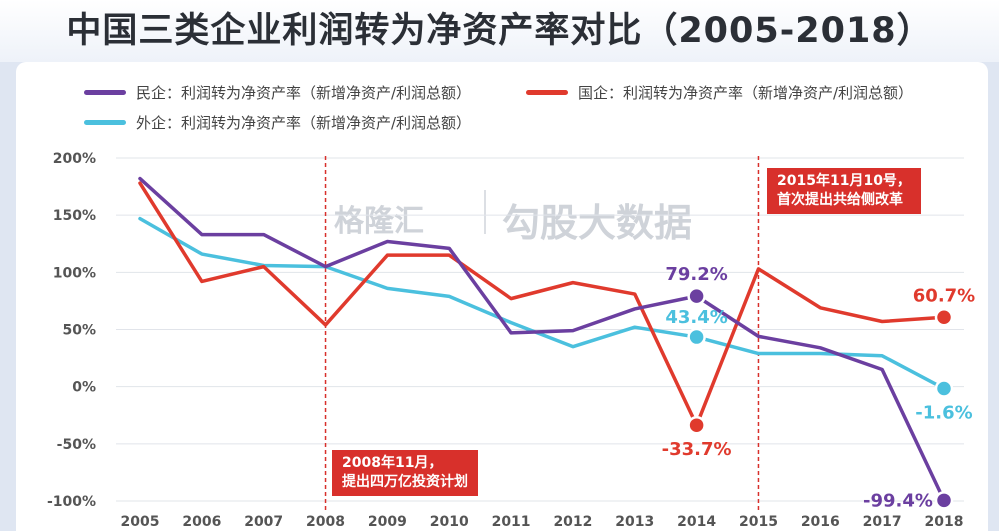  I want to click on x-tick-label: 2010, so click(449, 522).